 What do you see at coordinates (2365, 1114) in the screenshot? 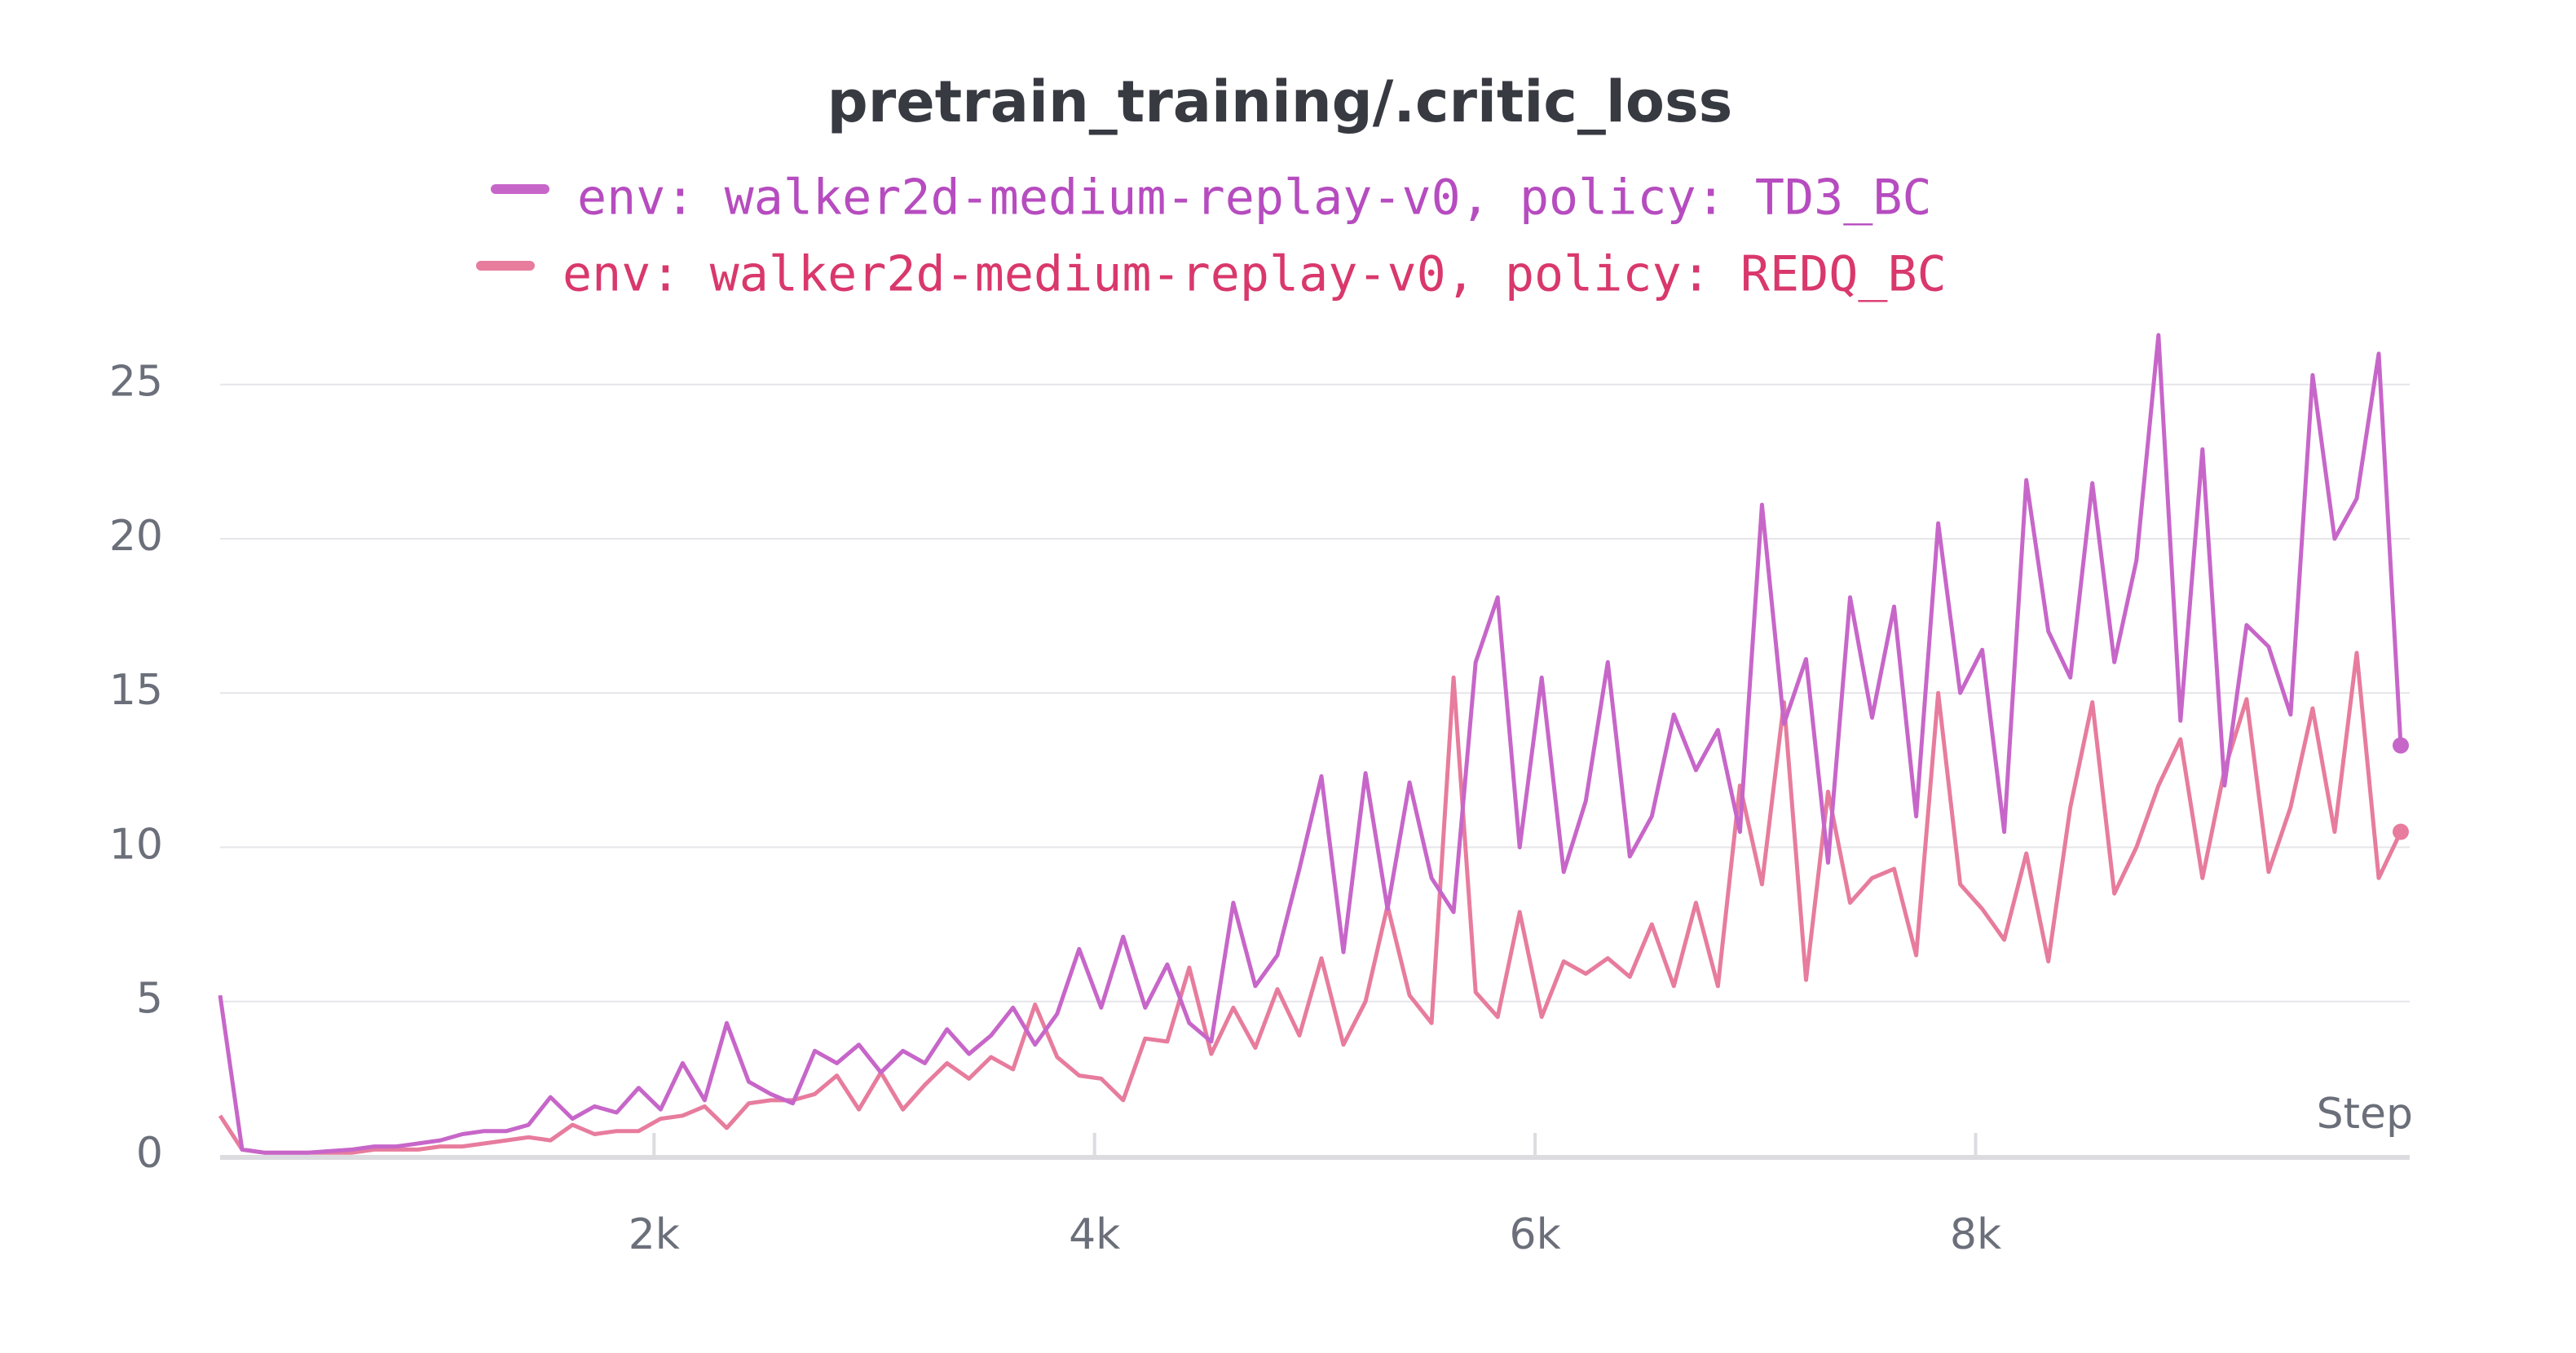
I see `x-axis-label: Step` at bounding box center [2365, 1114].